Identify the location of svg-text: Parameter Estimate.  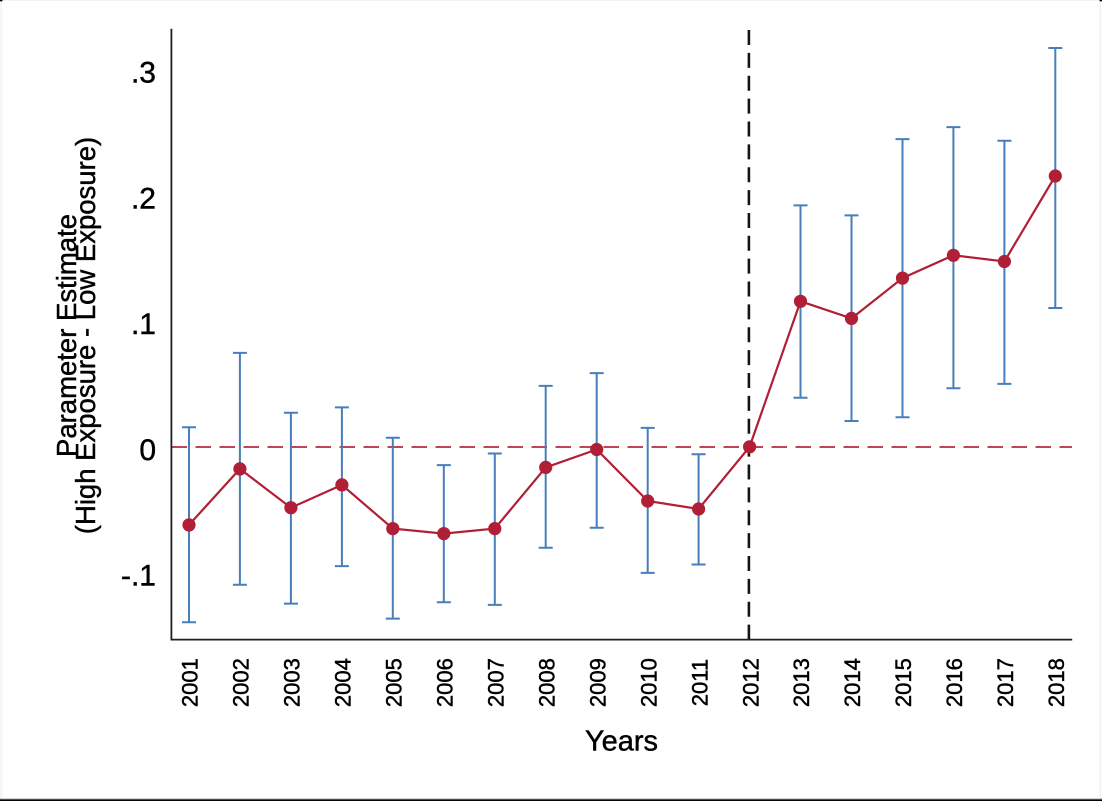
(66, 335).